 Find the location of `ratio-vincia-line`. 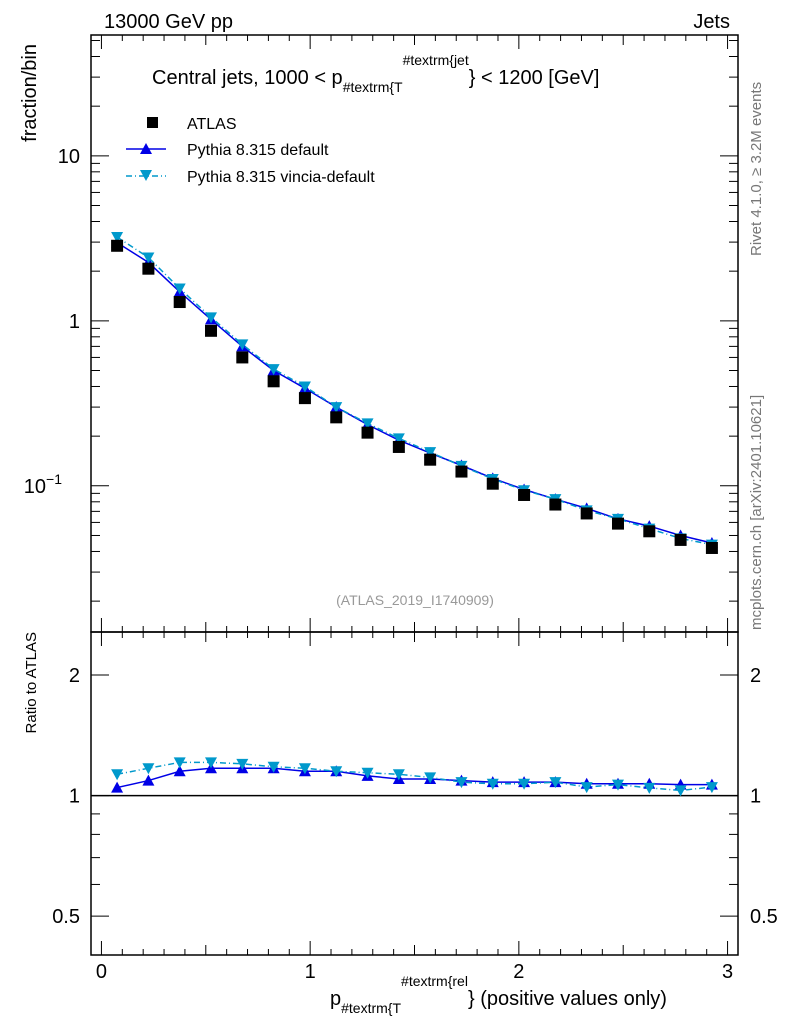

ratio-vincia-line is located at coordinates (414, 776).